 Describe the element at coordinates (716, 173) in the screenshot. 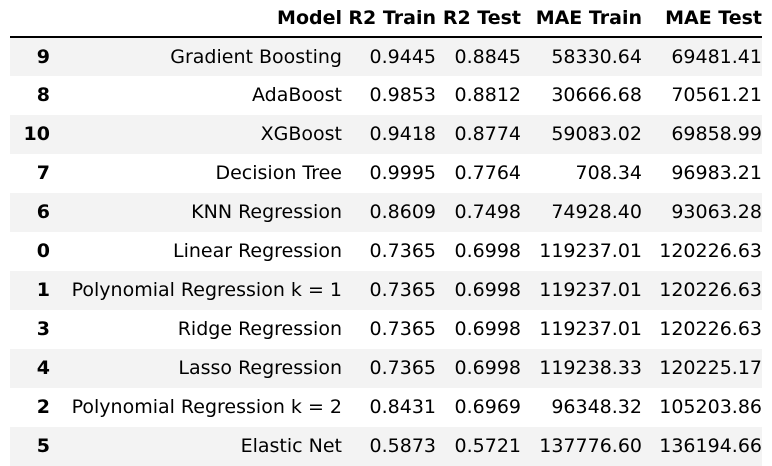

I see `cell-mae-test: 96983.21` at that location.